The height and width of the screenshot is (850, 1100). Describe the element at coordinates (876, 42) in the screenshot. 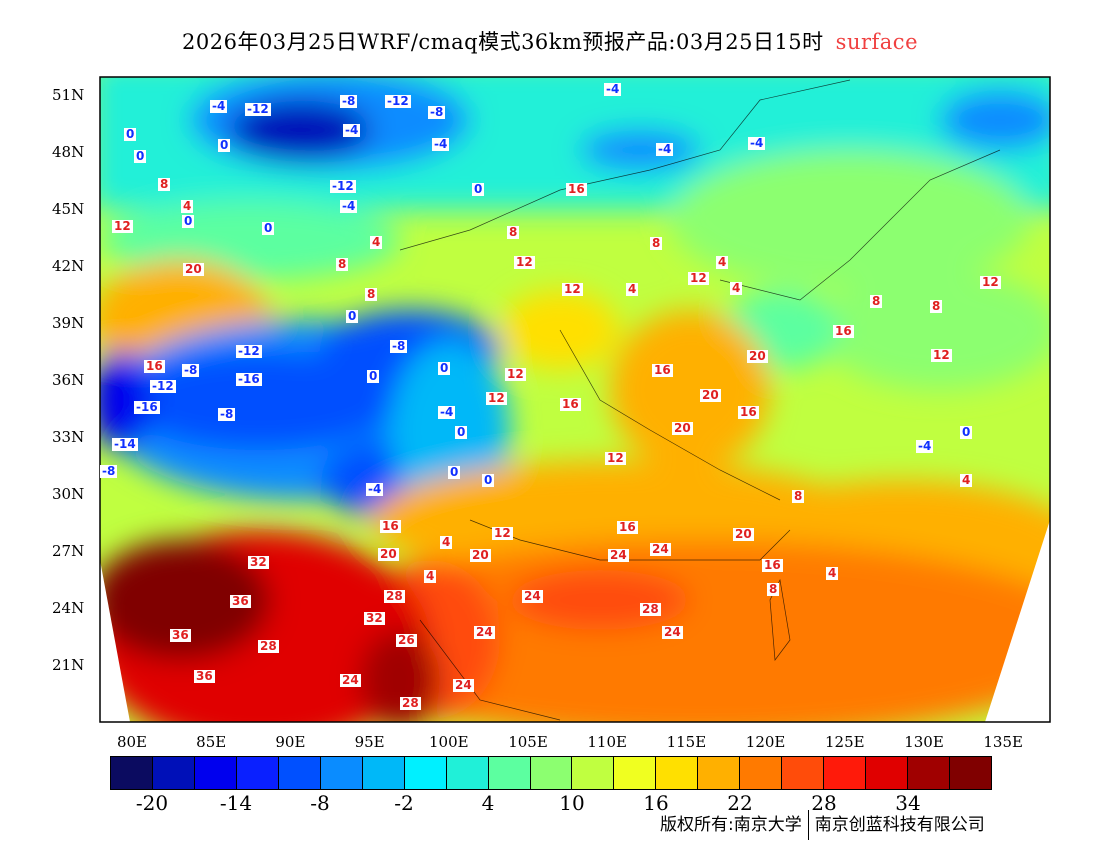

I see `level-label: surface` at that location.